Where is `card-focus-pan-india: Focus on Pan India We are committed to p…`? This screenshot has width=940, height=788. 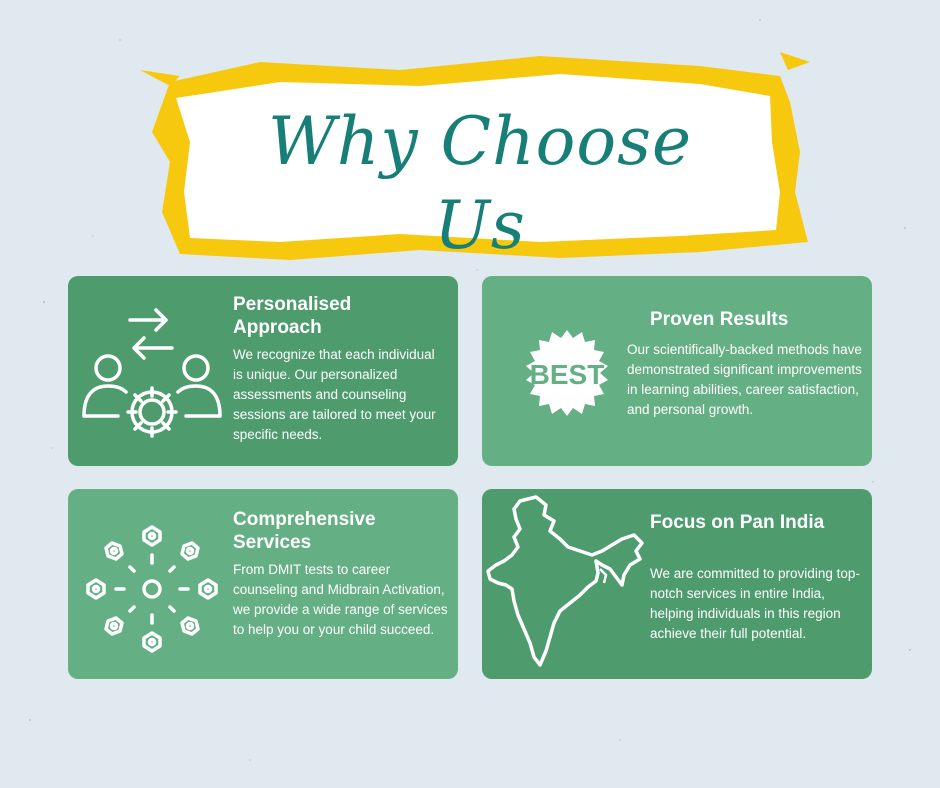 card-focus-pan-india: Focus on Pan India We are committed to p… is located at coordinates (677, 584).